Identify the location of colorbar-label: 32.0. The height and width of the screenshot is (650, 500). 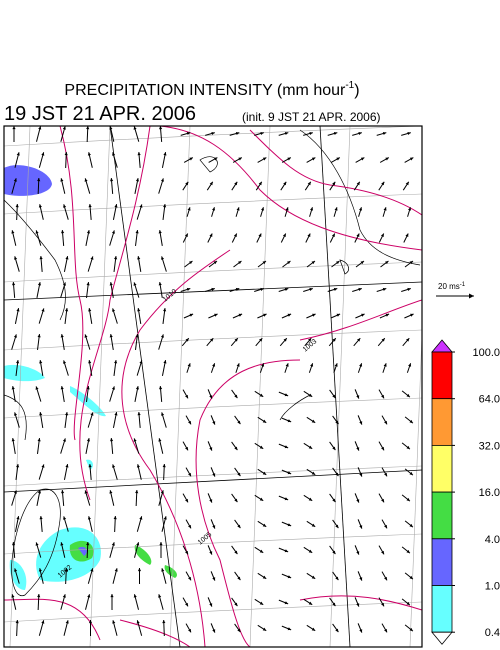
(489, 446).